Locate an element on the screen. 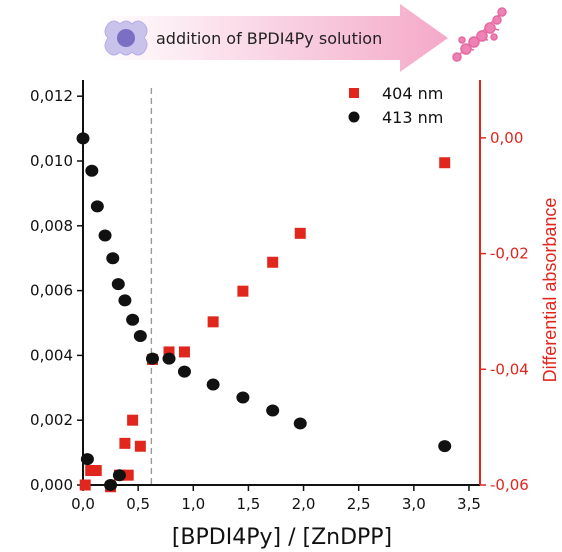 This screenshot has height=552, width=562. x-tick-label: 2,0 is located at coordinates (304, 504).